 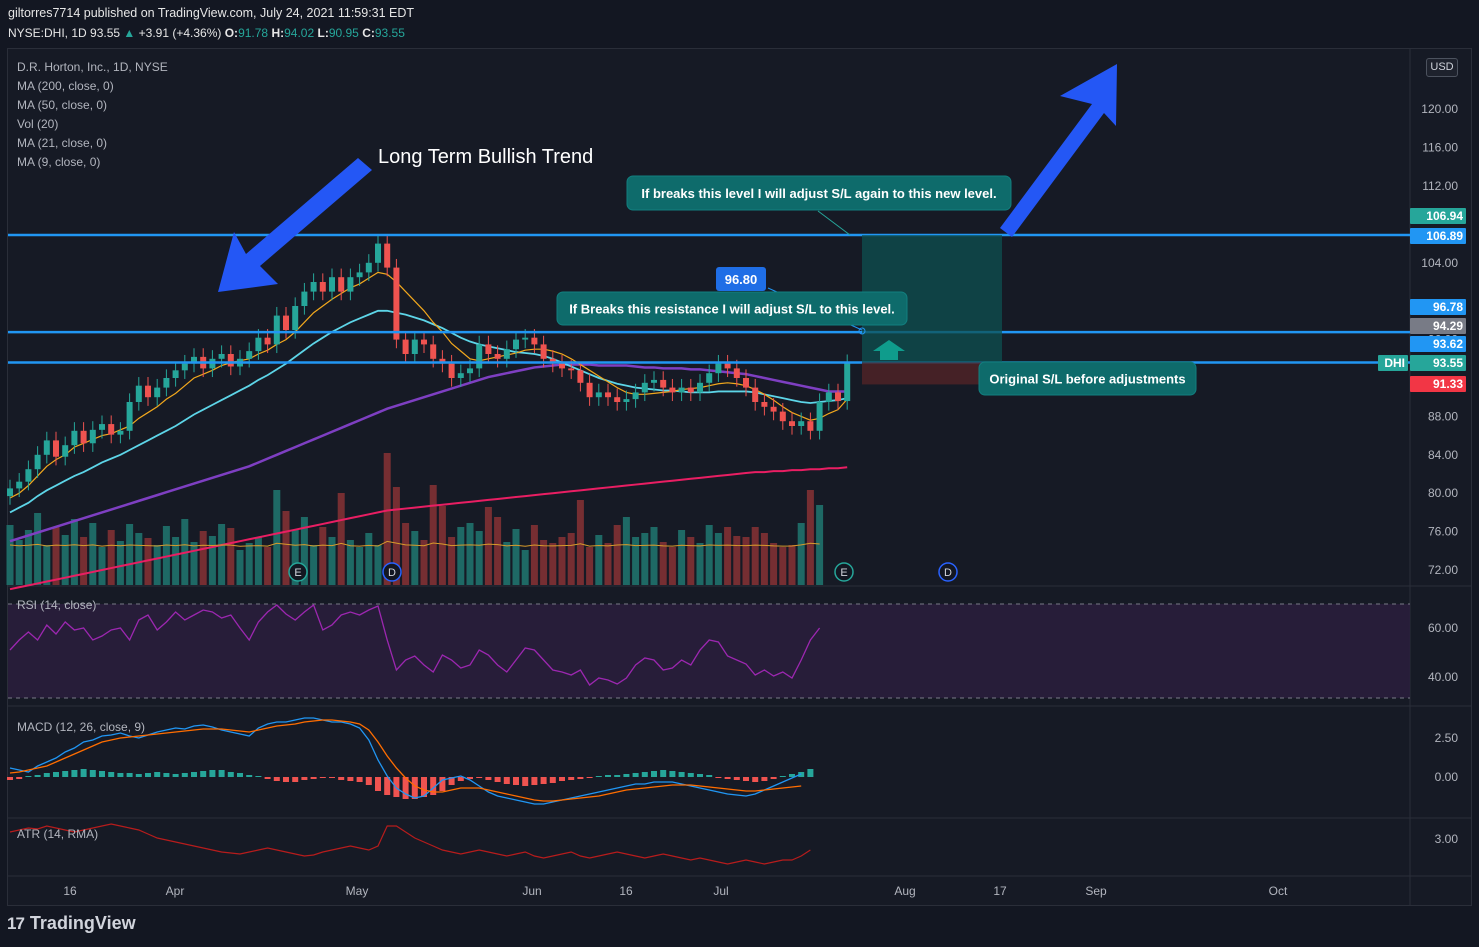 What do you see at coordinates (1058, 150) in the screenshot?
I see `up-arrow-icon` at bounding box center [1058, 150].